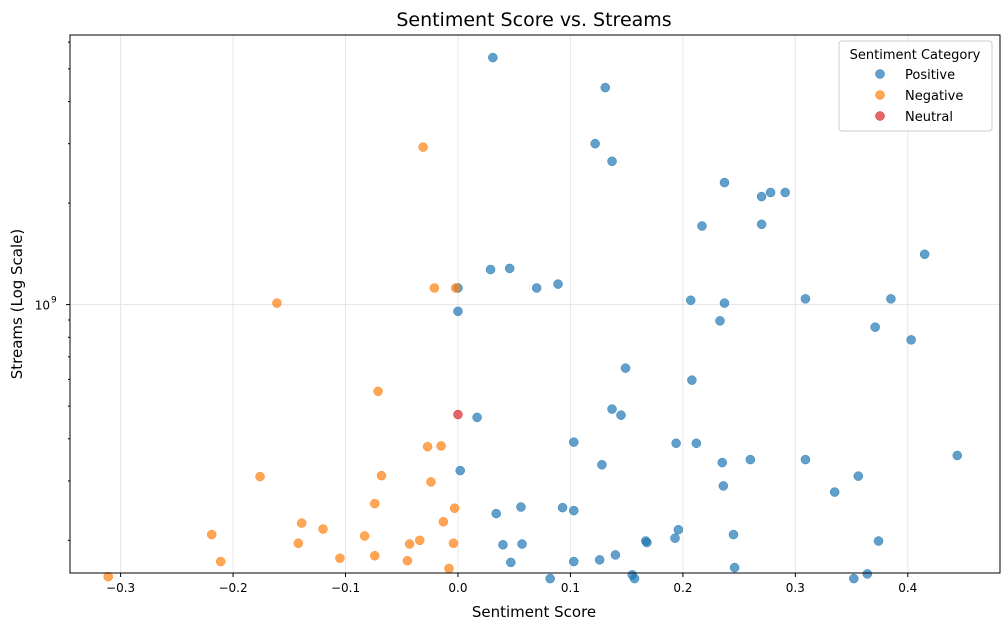 The height and width of the screenshot is (630, 1008). I want to click on y-axis-ticks: 10 9, so click(52, 291).